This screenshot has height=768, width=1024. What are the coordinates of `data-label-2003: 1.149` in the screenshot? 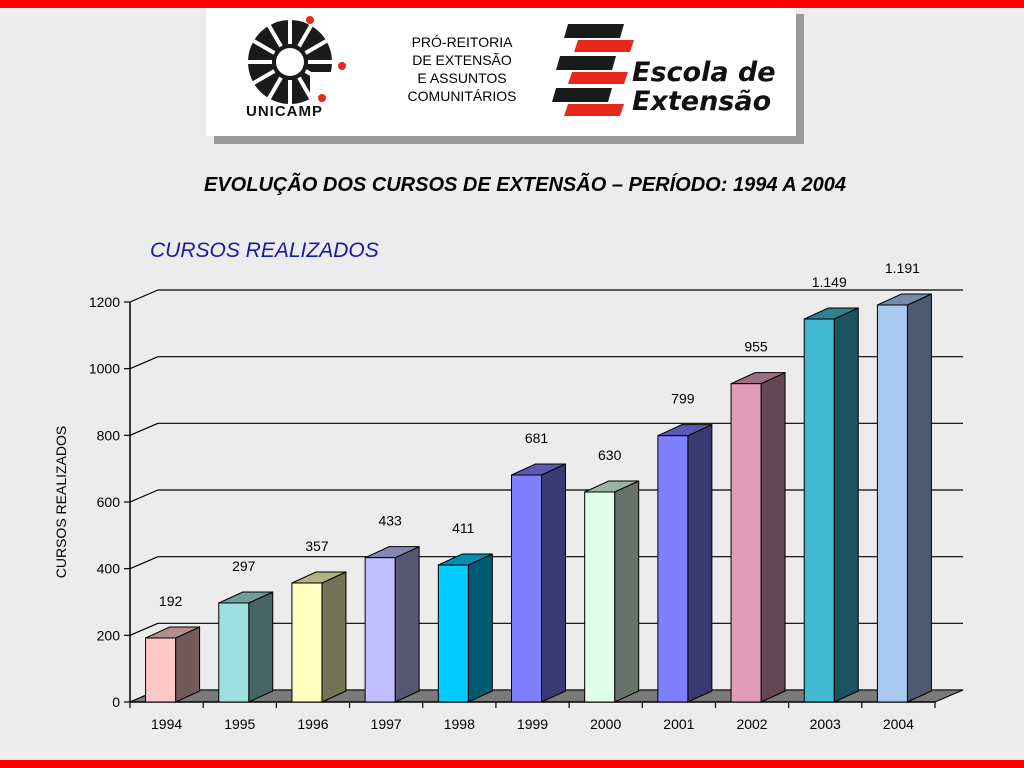 It's located at (829, 282).